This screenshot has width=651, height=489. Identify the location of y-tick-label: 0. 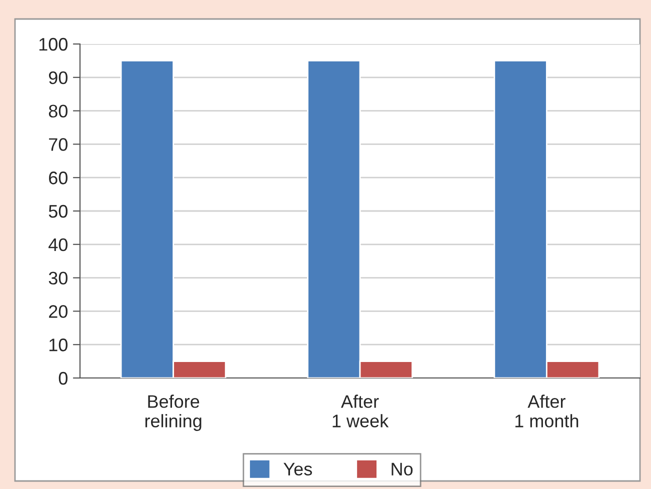
(63, 378).